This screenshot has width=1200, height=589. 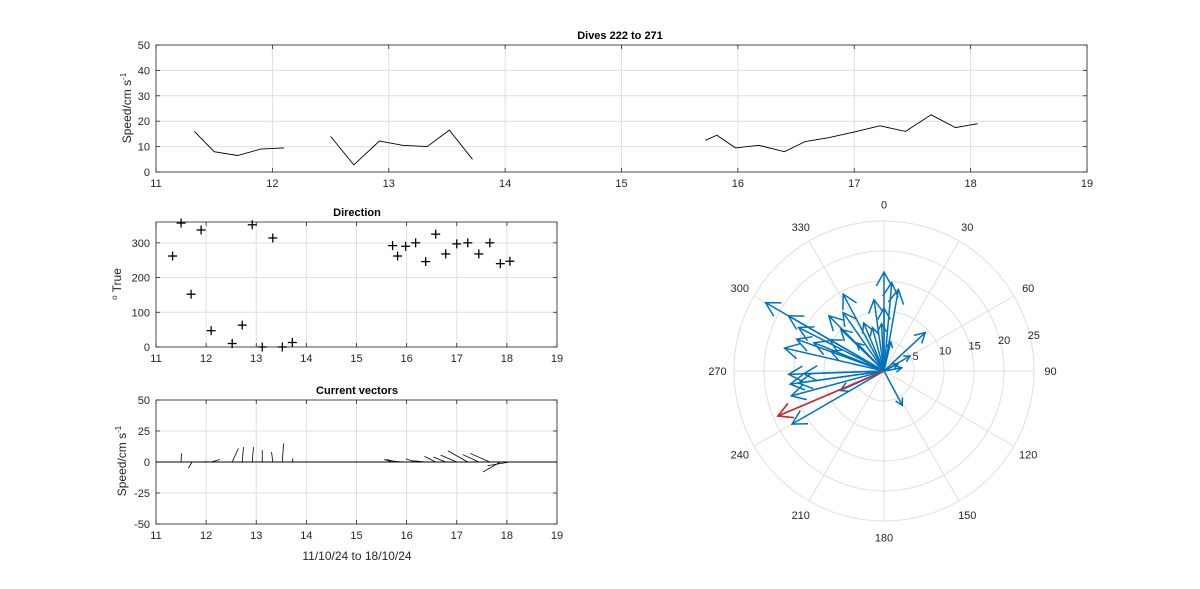 What do you see at coordinates (206, 359) in the screenshot?
I see `direction-x-tick-label: 12` at bounding box center [206, 359].